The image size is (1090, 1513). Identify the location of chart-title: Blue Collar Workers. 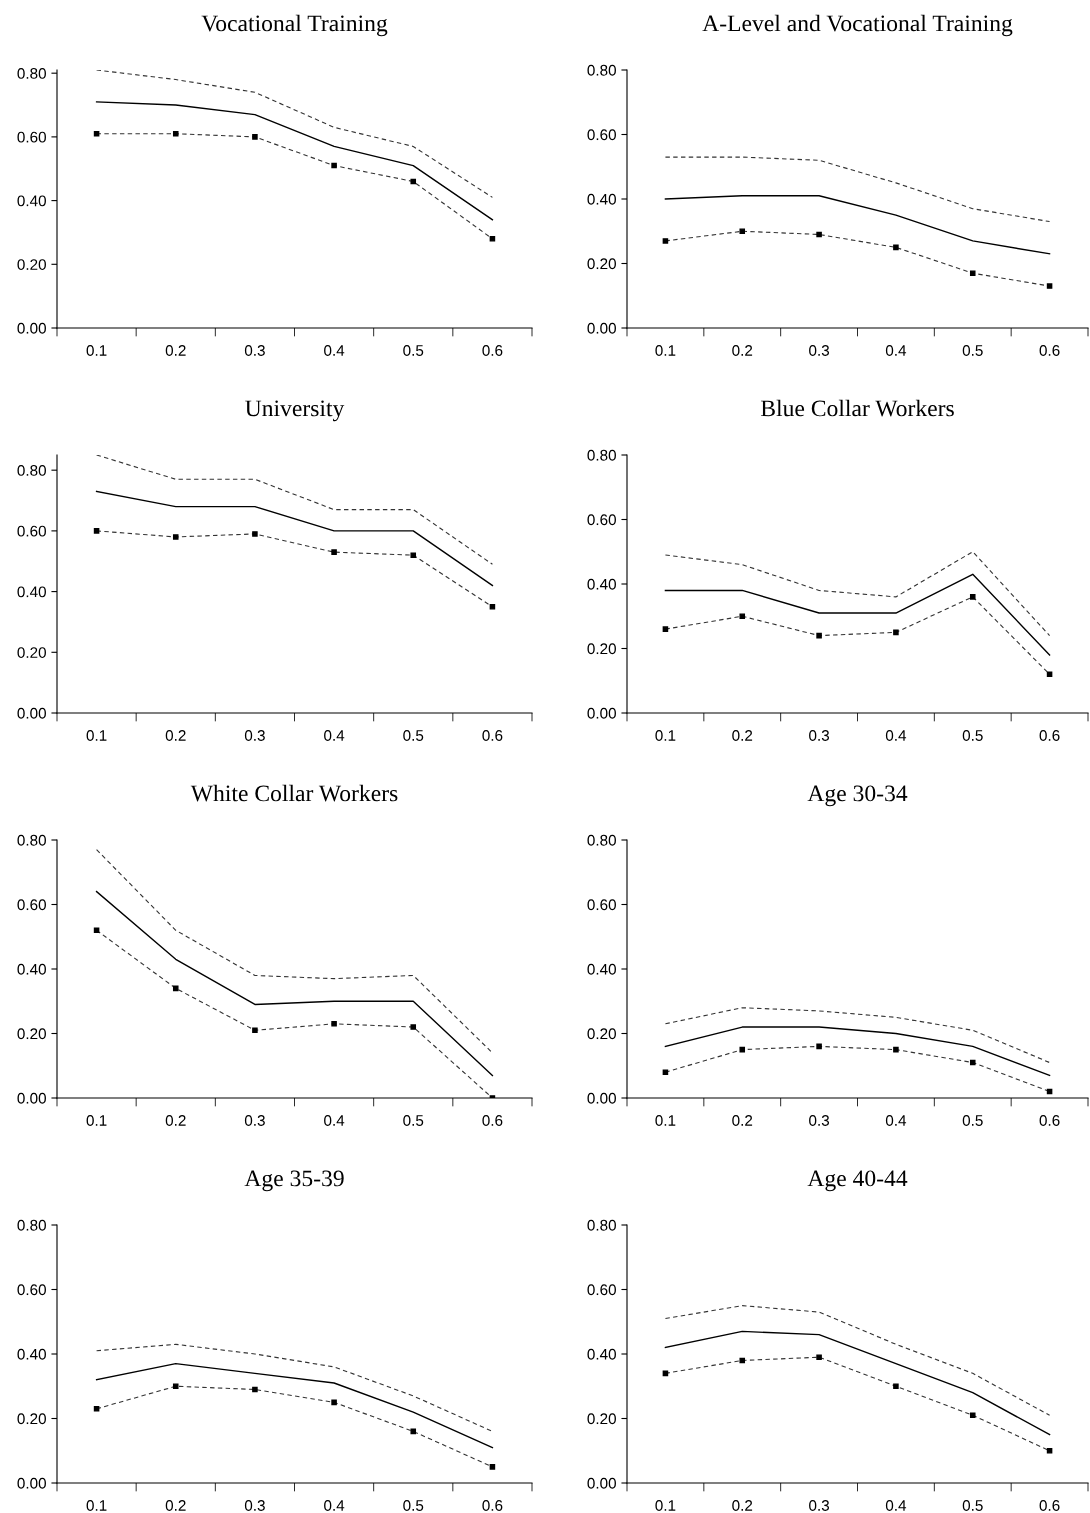
(857, 408).